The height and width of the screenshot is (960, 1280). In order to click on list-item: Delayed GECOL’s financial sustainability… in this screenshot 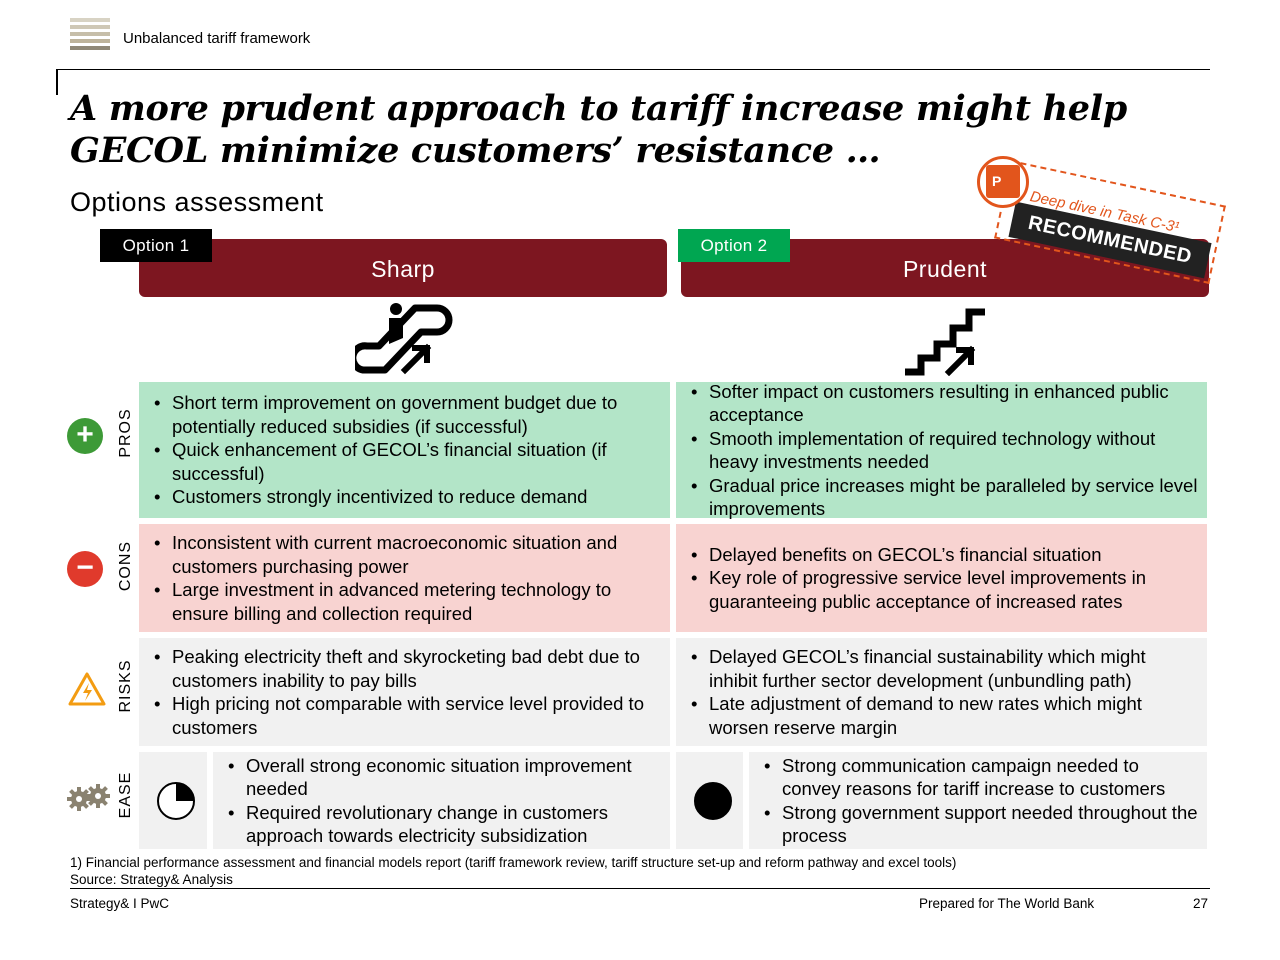, I will do `click(942, 668)`.